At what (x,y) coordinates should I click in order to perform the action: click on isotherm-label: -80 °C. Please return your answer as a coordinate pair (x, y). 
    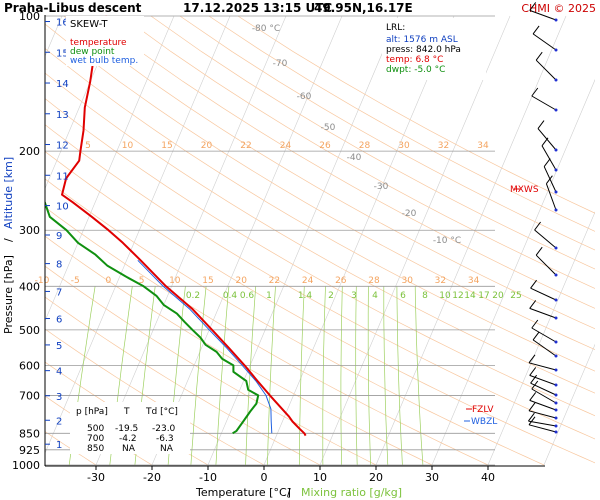
    Looking at the image, I should click on (266, 29).